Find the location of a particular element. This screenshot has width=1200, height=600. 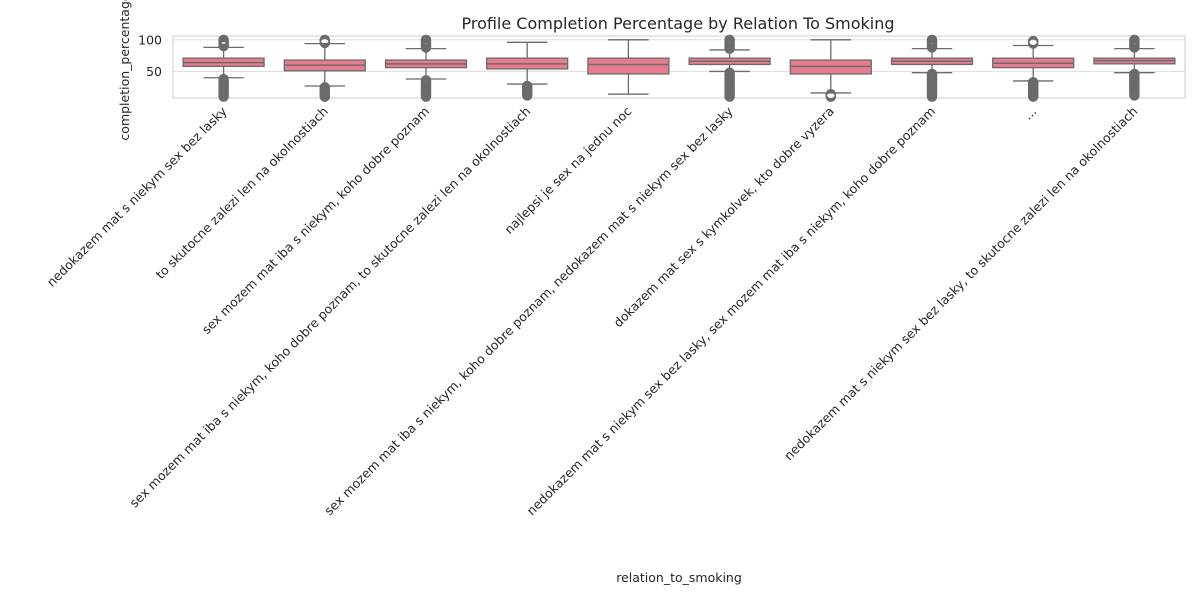

y-axis: 50 100 is located at coordinates (150, 55).